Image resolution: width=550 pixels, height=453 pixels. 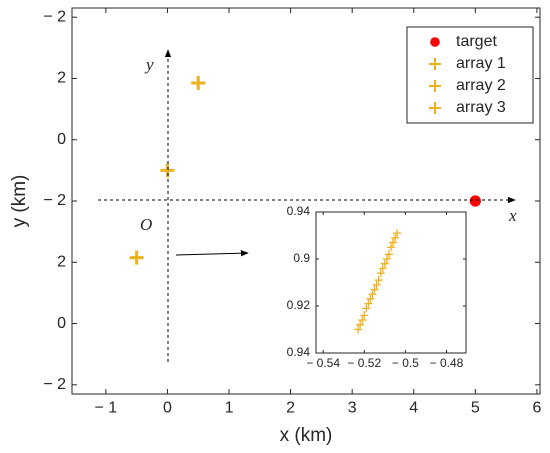 I want to click on y-tick-label: 0.9, so click(x=301, y=258).